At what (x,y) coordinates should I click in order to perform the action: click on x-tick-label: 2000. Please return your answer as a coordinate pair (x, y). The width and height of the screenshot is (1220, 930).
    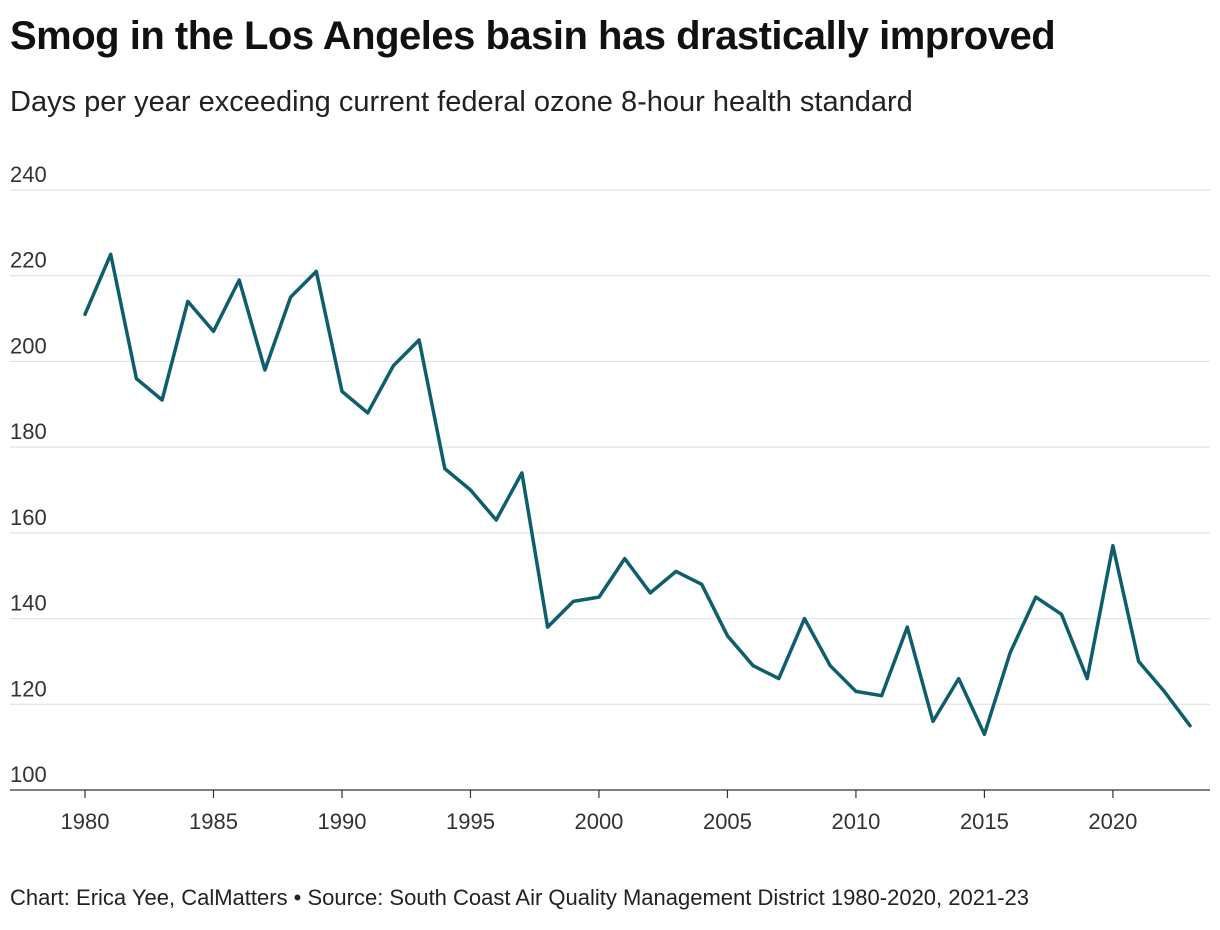
    Looking at the image, I should click on (598, 821).